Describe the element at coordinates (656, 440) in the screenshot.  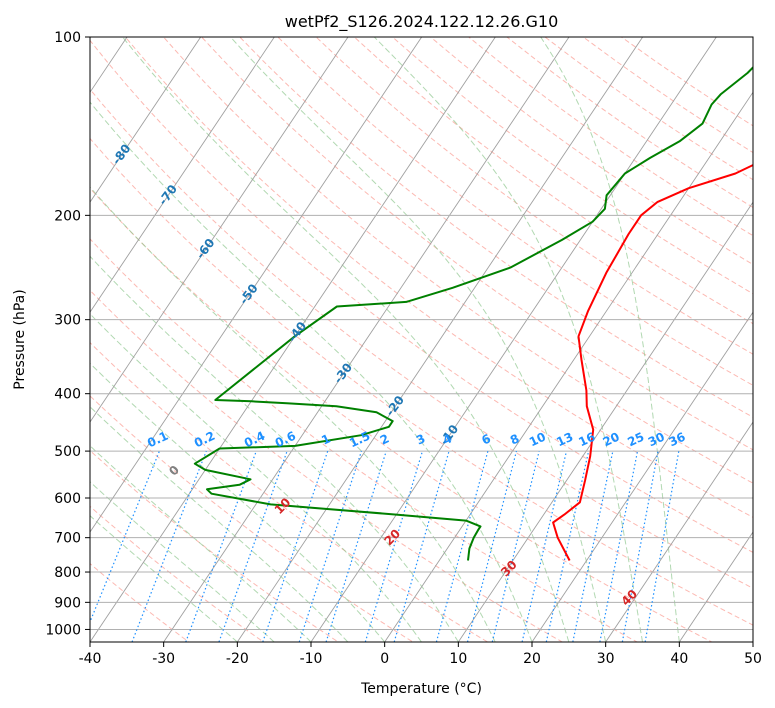
I see `mixing-ratio-label: 30` at that location.